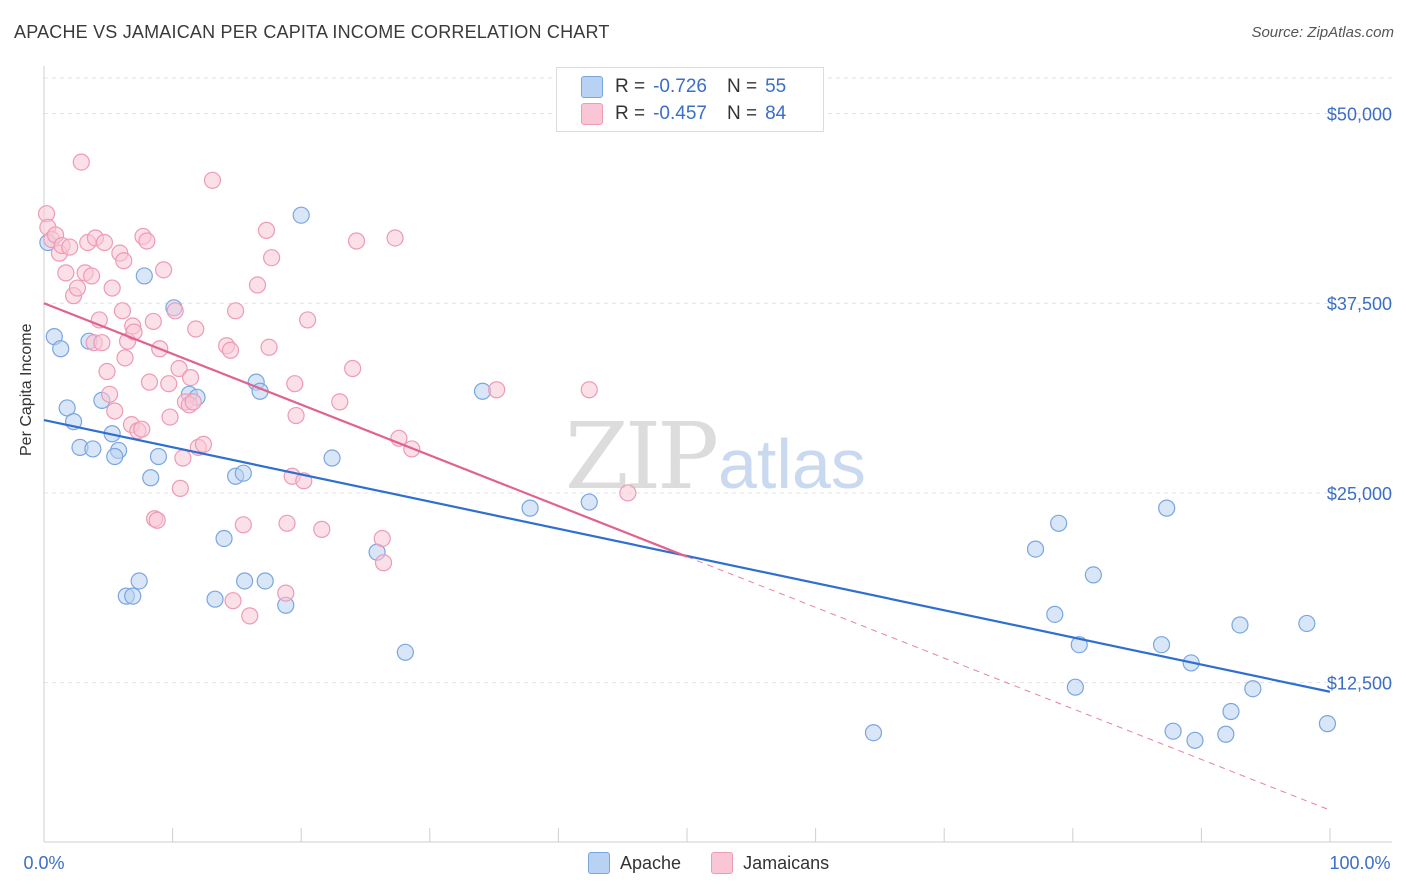 The width and height of the screenshot is (1406, 892). Describe the element at coordinates (592, 87) in the screenshot. I see `apache-swatch` at that location.